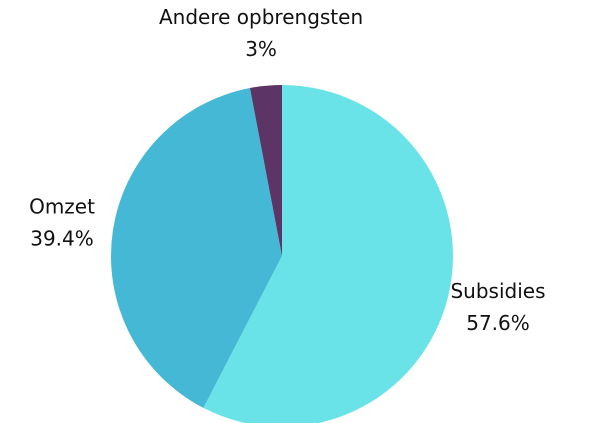 The height and width of the screenshot is (423, 590). Describe the element at coordinates (261, 49) in the screenshot. I see `slice-value-label: 3%` at that location.